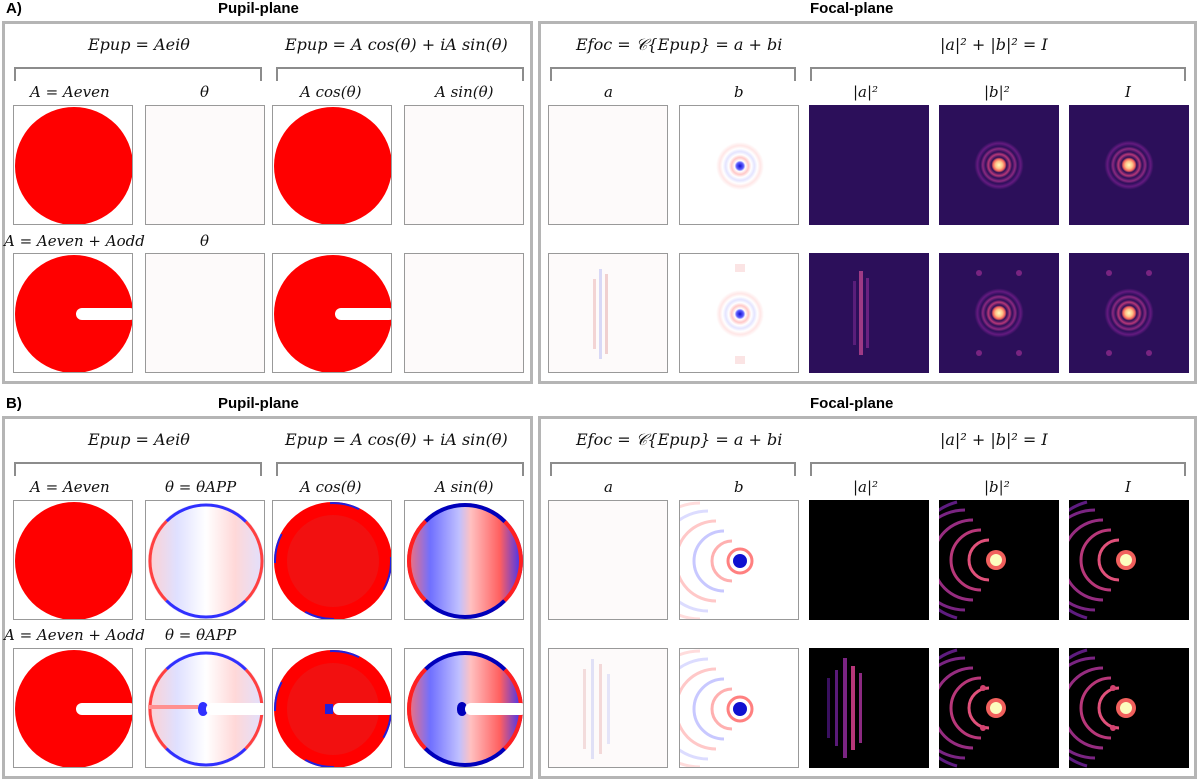 The height and width of the screenshot is (781, 1200). What do you see at coordinates (464, 165) in the screenshot?
I see `a-r1-asin-image` at bounding box center [464, 165].